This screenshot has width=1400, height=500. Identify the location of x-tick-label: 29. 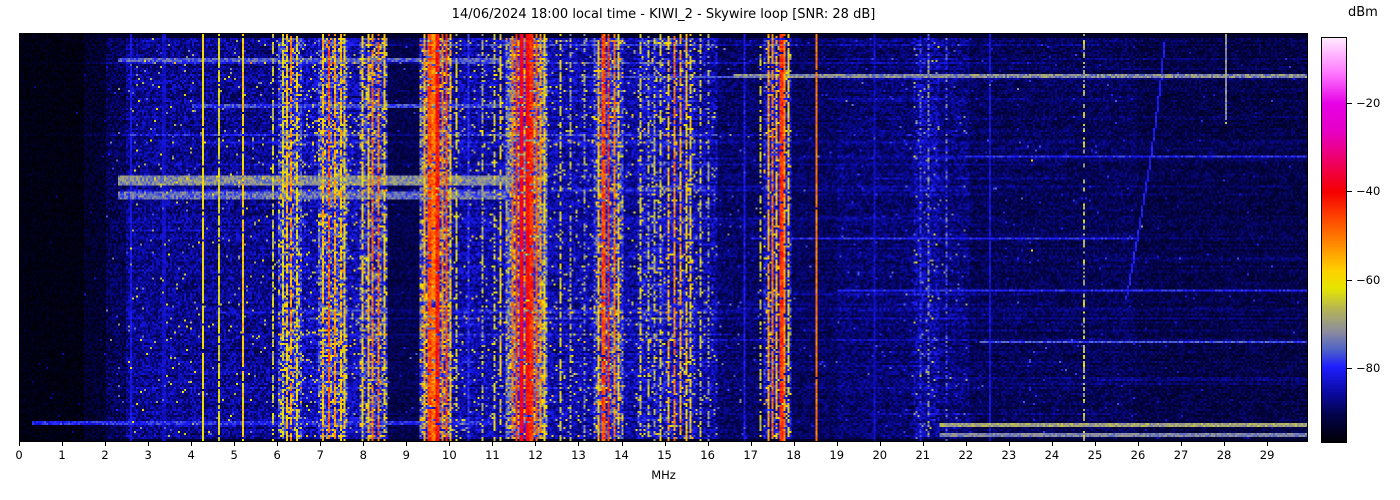
(1267, 455).